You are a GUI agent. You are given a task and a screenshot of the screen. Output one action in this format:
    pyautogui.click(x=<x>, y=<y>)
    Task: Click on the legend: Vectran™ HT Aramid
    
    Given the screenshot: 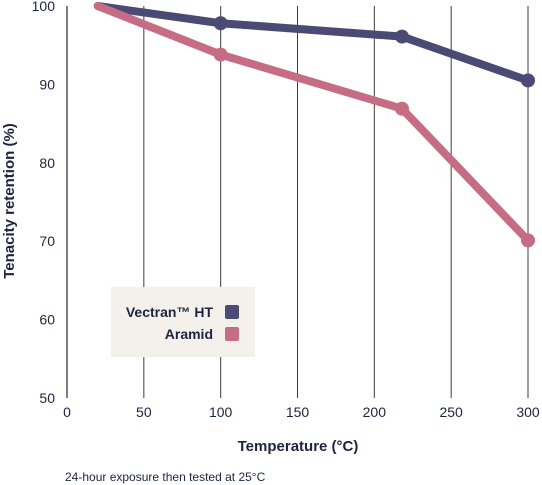 What is the action you would take?
    pyautogui.click(x=183, y=322)
    